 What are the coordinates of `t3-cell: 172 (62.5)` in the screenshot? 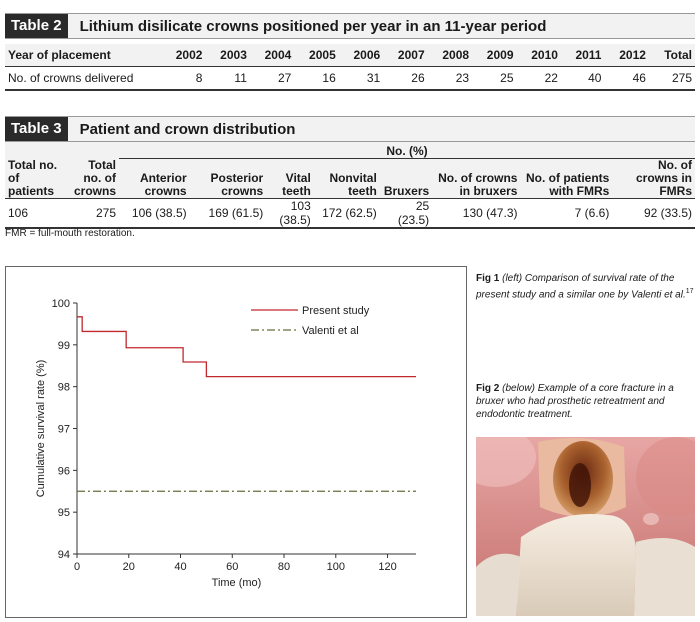 It's located at (349, 213).